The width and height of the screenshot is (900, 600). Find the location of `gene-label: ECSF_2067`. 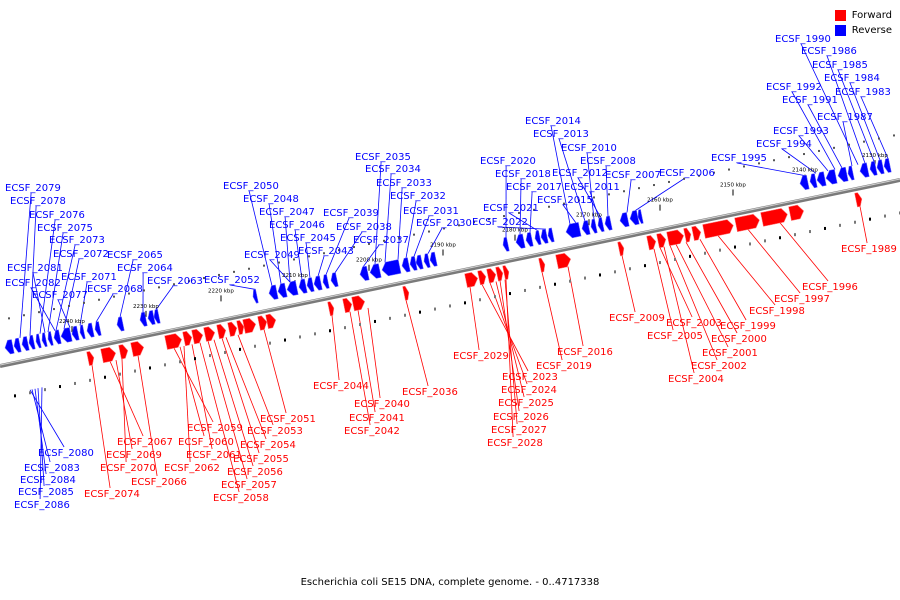

gene-label: ECSF_2067 is located at coordinates (145, 442).